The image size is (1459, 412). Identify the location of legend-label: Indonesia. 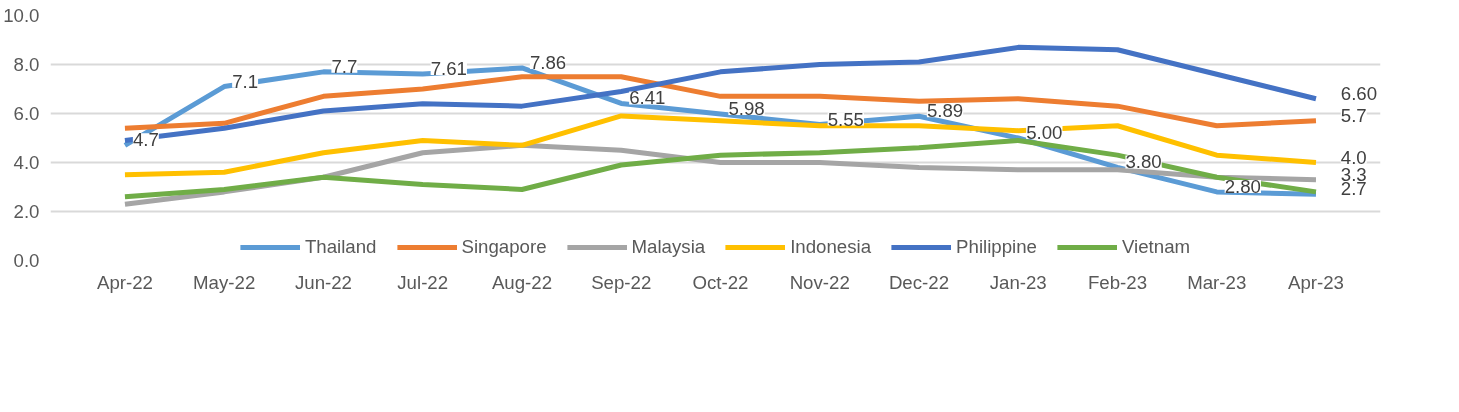
(831, 247).